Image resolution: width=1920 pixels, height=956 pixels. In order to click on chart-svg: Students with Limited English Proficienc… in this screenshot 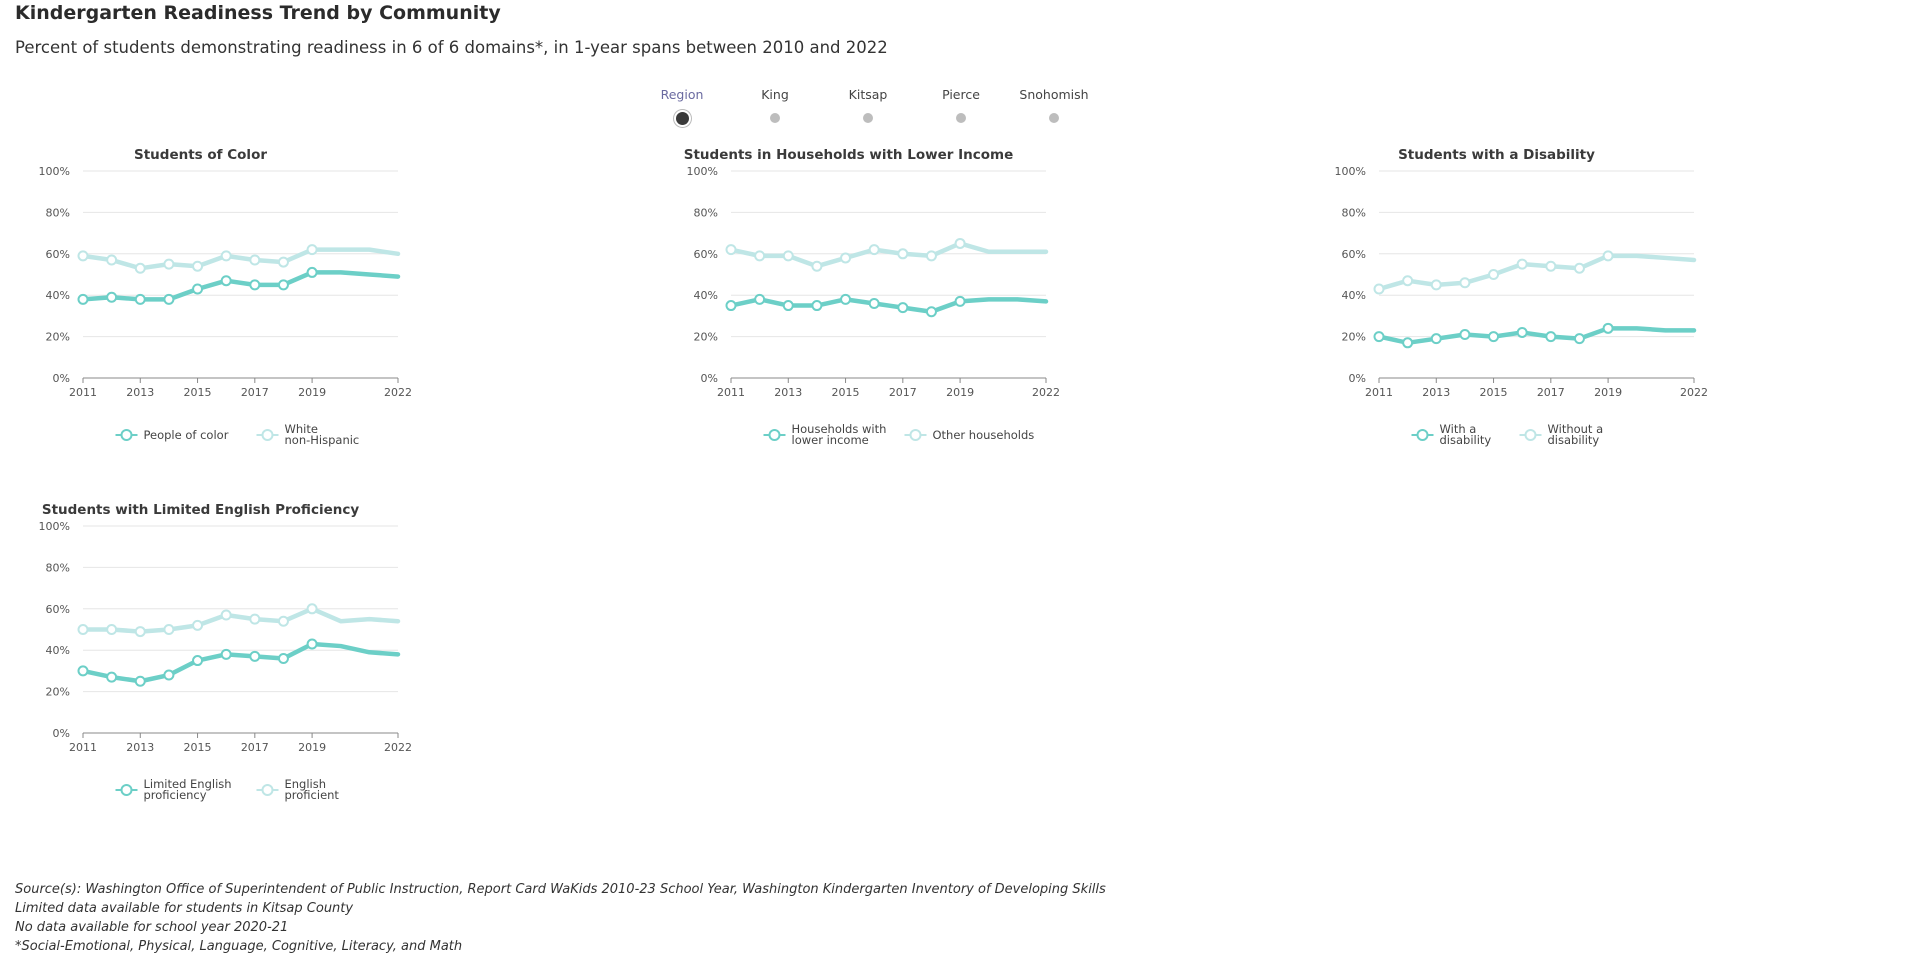, I will do `click(225, 652)`.